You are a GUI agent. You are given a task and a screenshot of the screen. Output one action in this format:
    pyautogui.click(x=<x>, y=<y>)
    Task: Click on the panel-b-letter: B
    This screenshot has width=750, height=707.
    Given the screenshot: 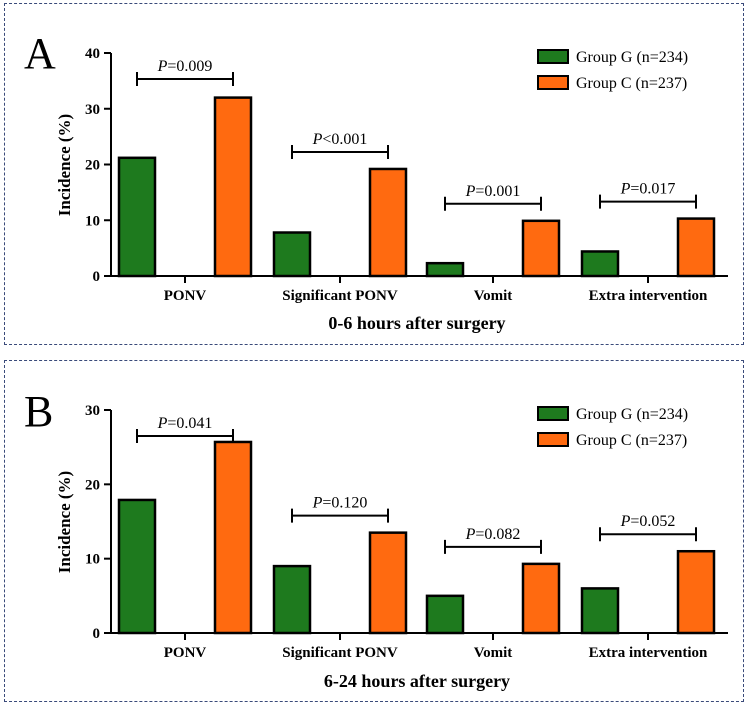 What is the action you would take?
    pyautogui.click(x=38, y=411)
    